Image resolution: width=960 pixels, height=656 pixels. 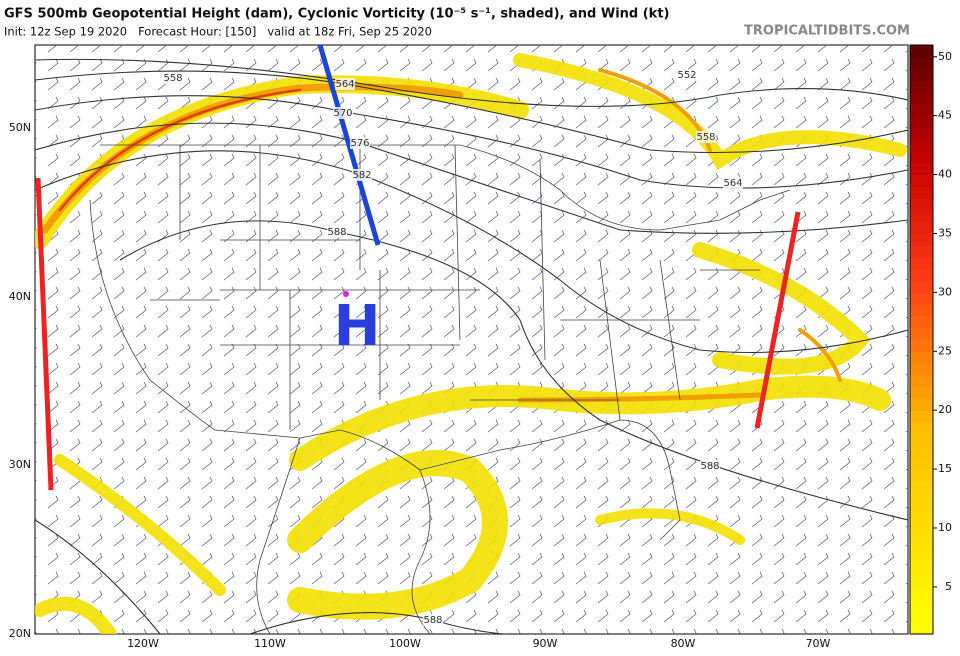 What do you see at coordinates (945, 468) in the screenshot?
I see `colorbar-tick-label: 15` at bounding box center [945, 468].